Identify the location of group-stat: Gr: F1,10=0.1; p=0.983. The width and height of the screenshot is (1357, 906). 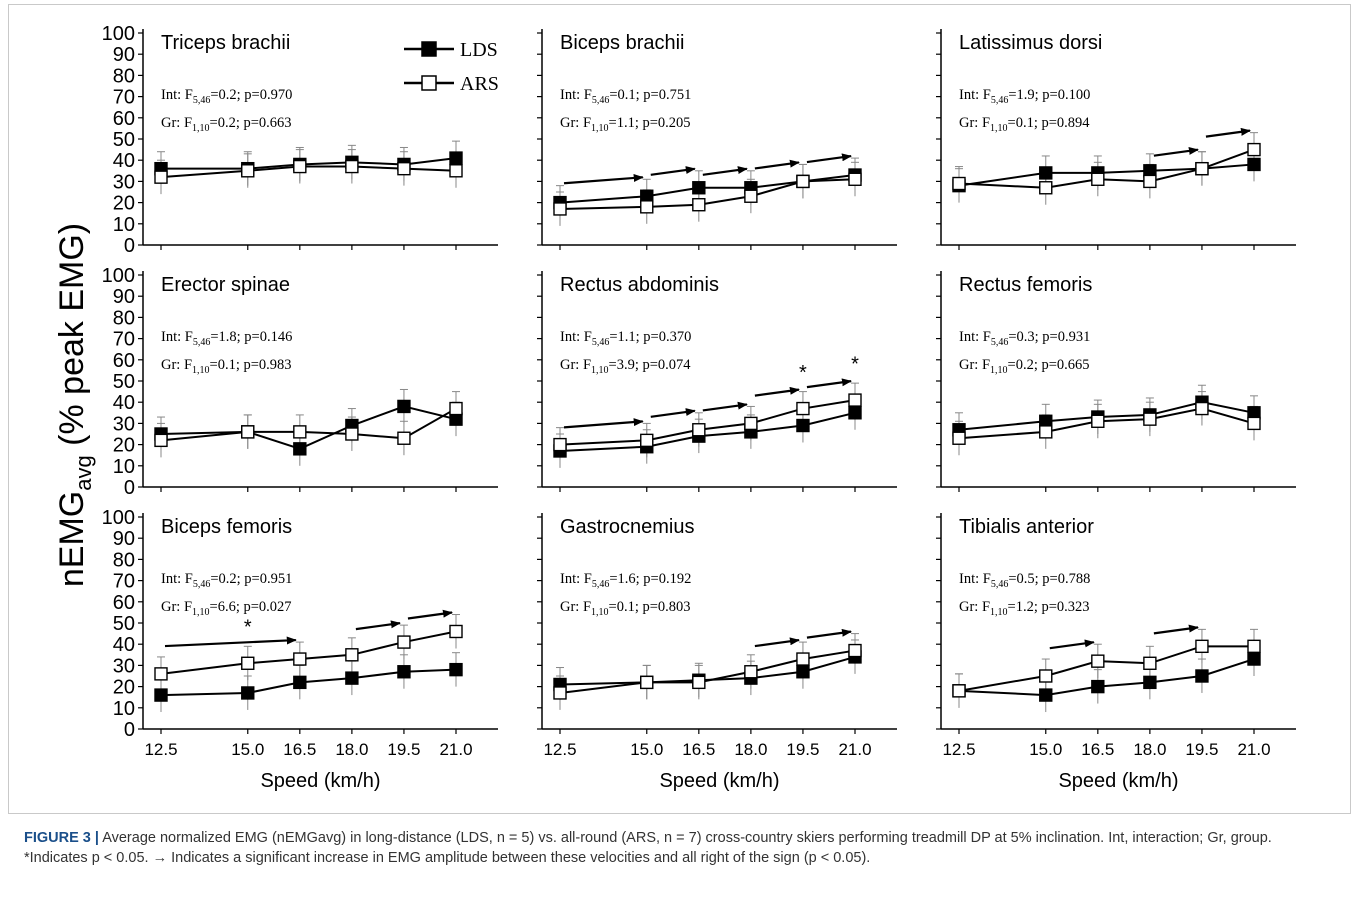
(226, 366).